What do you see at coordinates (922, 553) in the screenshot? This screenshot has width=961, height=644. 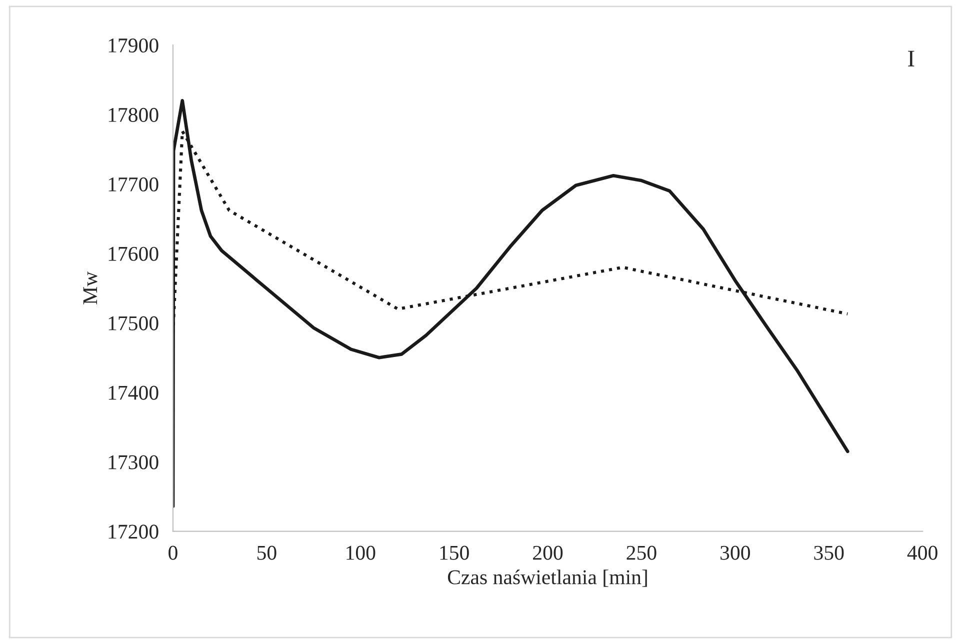 I see `x-tick-label: 400` at bounding box center [922, 553].